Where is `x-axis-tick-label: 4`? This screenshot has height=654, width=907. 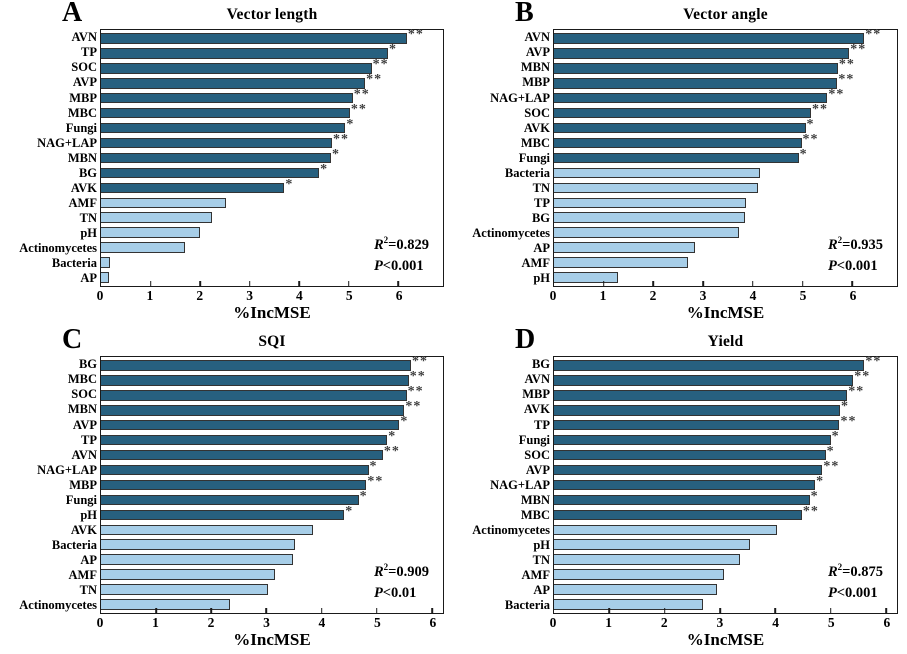 x-axis-tick-label: 4 is located at coordinates (775, 622).